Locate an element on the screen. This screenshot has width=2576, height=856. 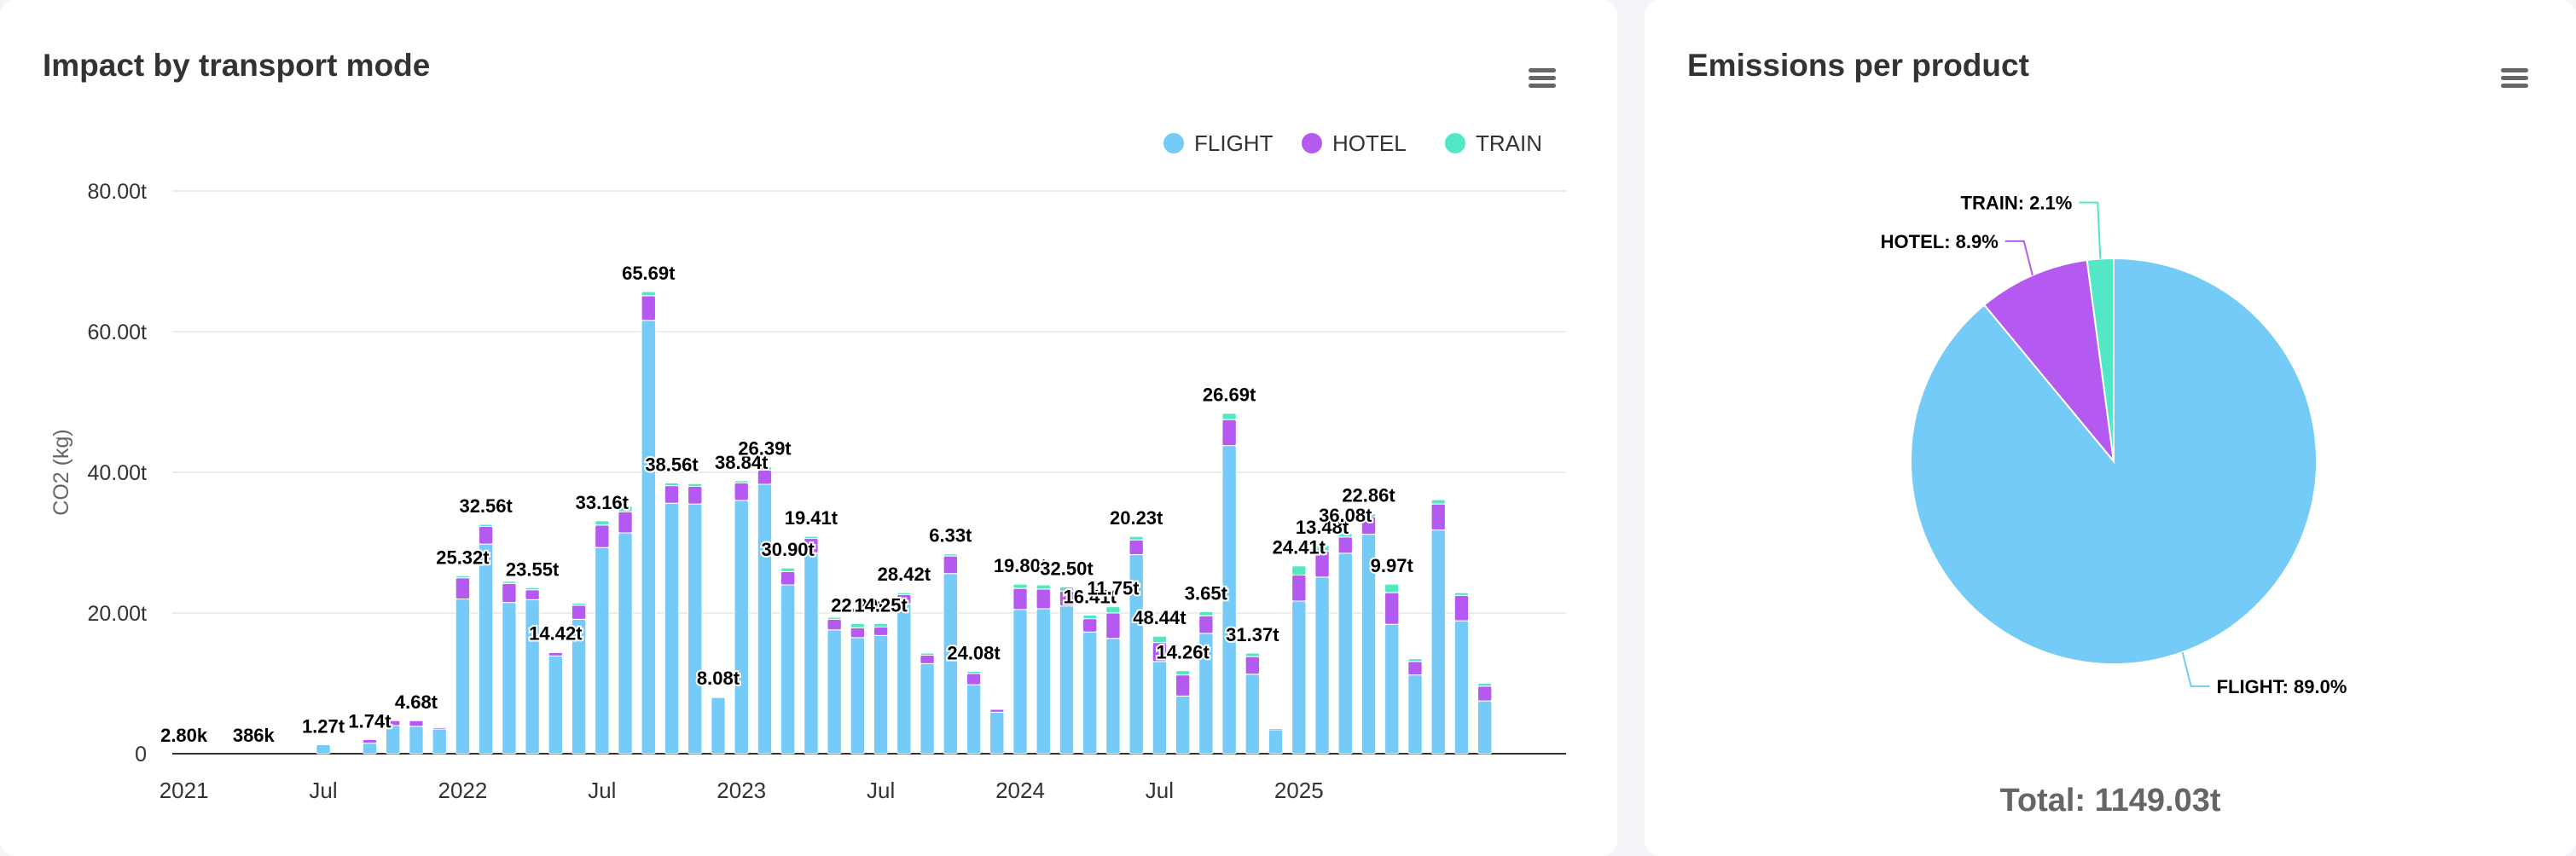
data-label: 19.41t is located at coordinates (811, 518).